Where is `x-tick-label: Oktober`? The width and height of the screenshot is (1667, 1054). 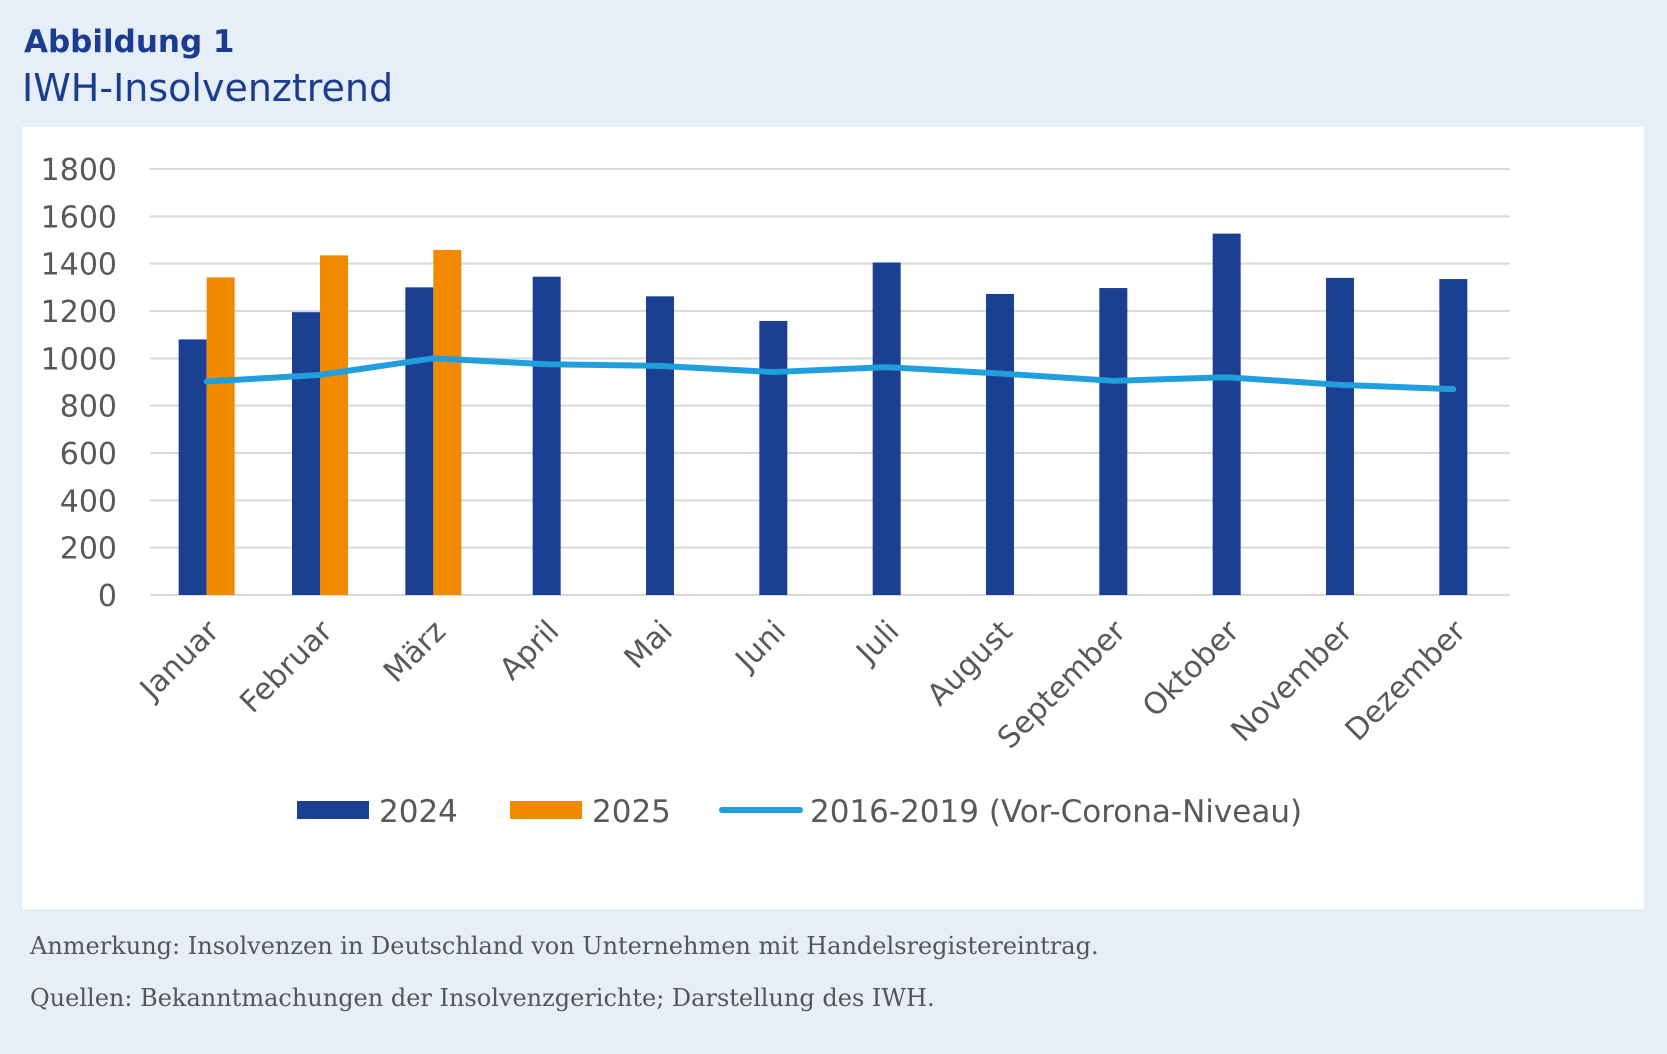 x-tick-label: Oktober is located at coordinates (1191, 668).